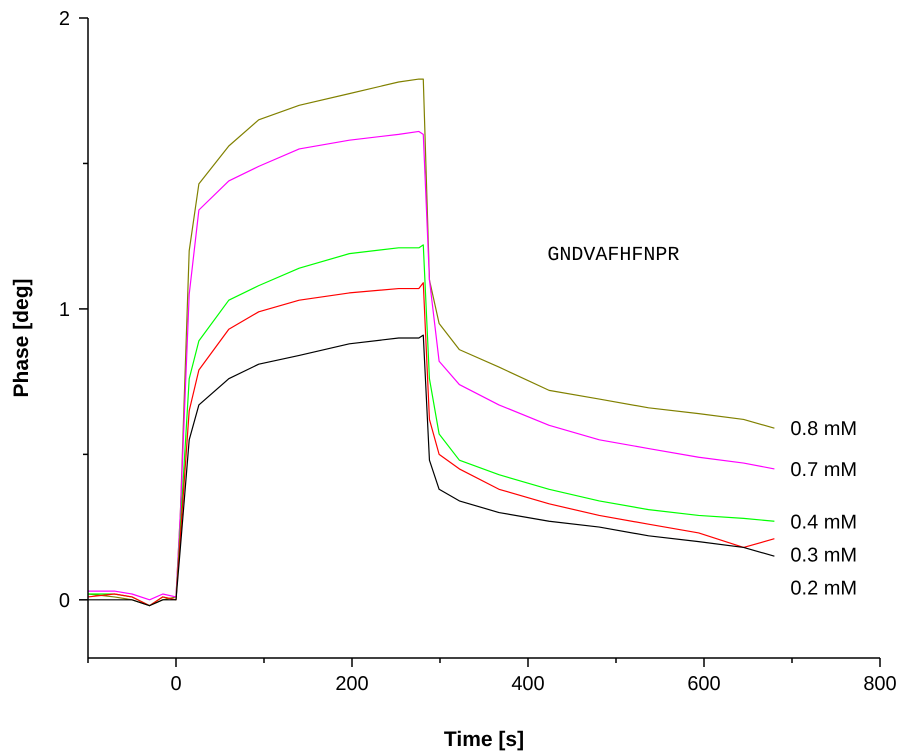 The width and height of the screenshot is (908, 753). I want to click on y-tick-label: 2, so click(64, 19).